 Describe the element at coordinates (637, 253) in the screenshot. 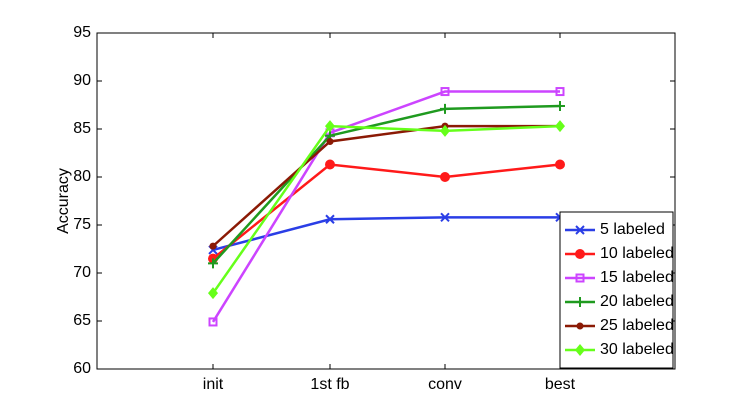

I see `legend-label: 10 labeled` at that location.